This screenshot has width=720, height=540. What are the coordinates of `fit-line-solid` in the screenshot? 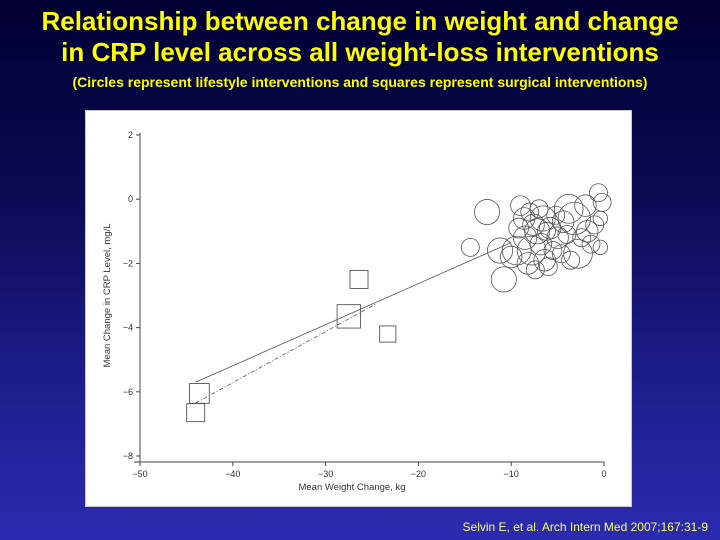 It's located at (353, 312).